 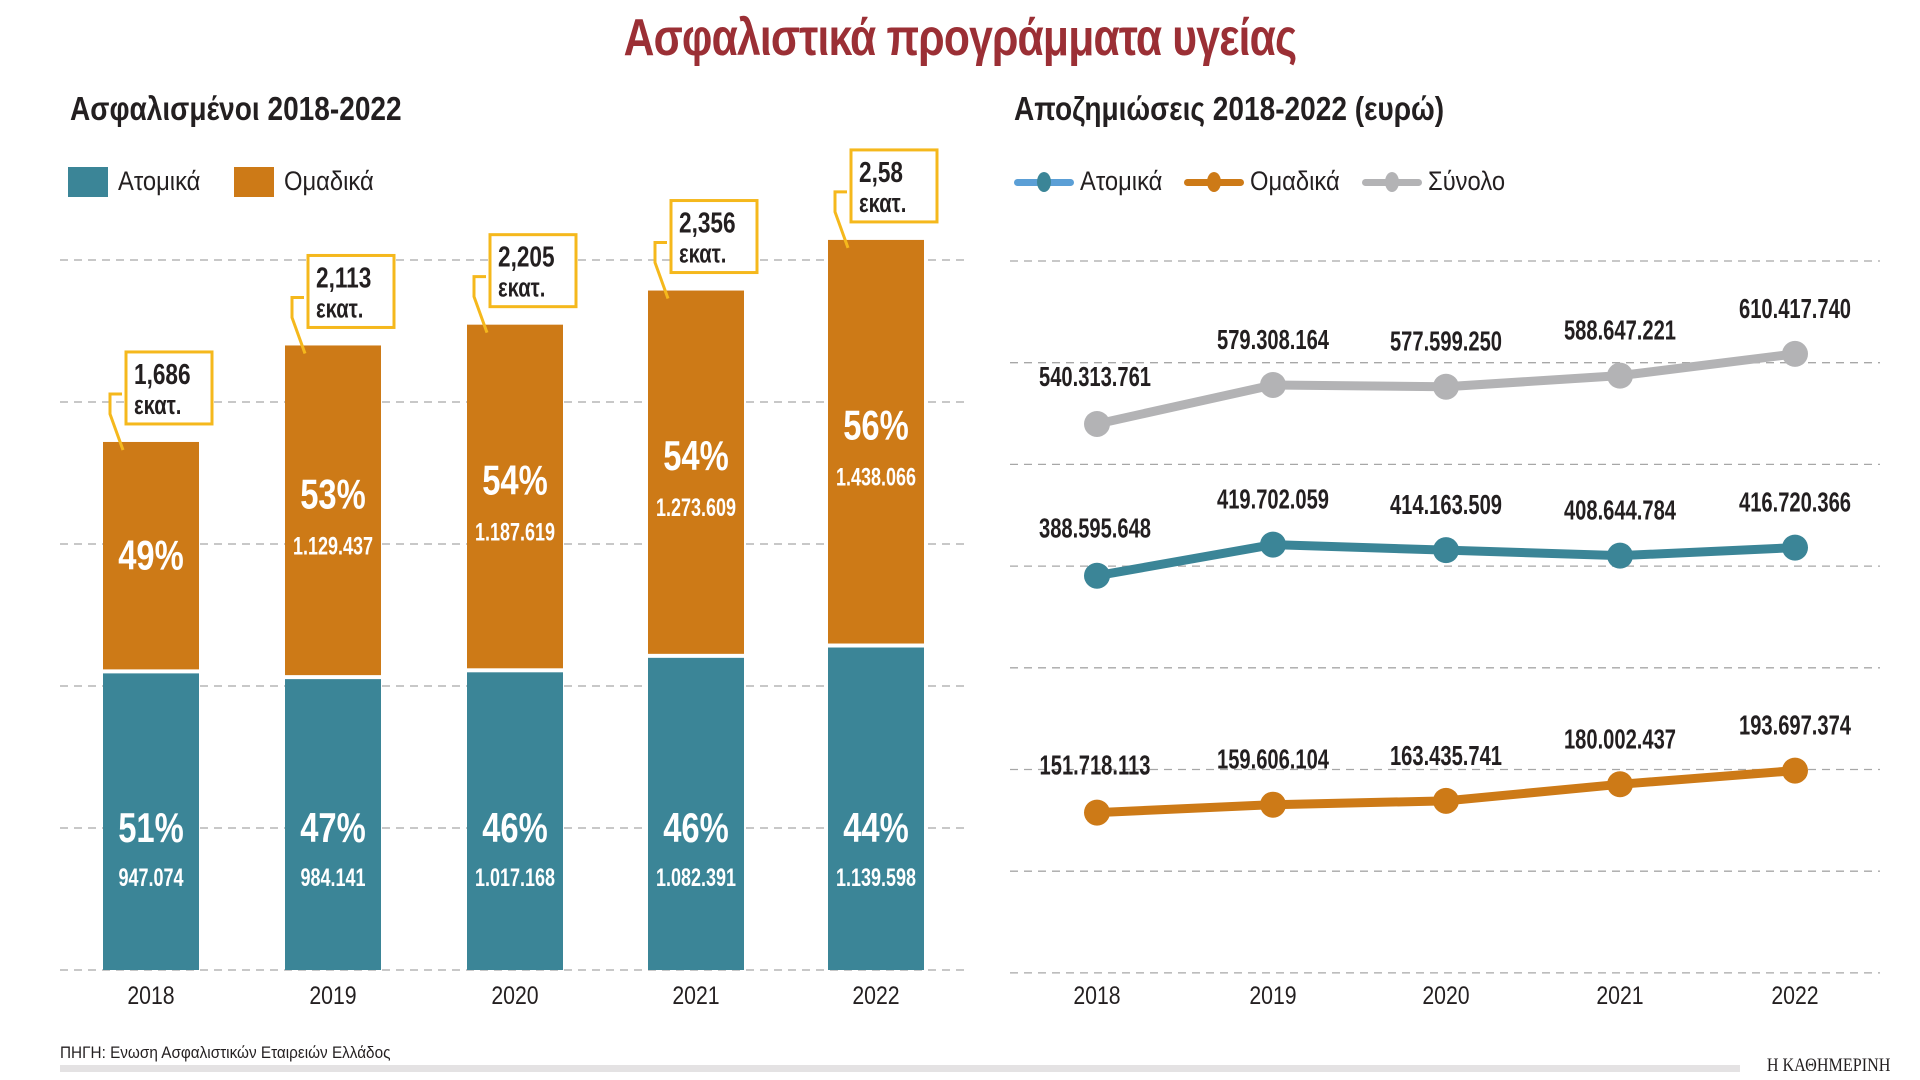 What do you see at coordinates (1446, 342) in the screenshot?
I see `data-label-synolo: 577.599.250` at bounding box center [1446, 342].